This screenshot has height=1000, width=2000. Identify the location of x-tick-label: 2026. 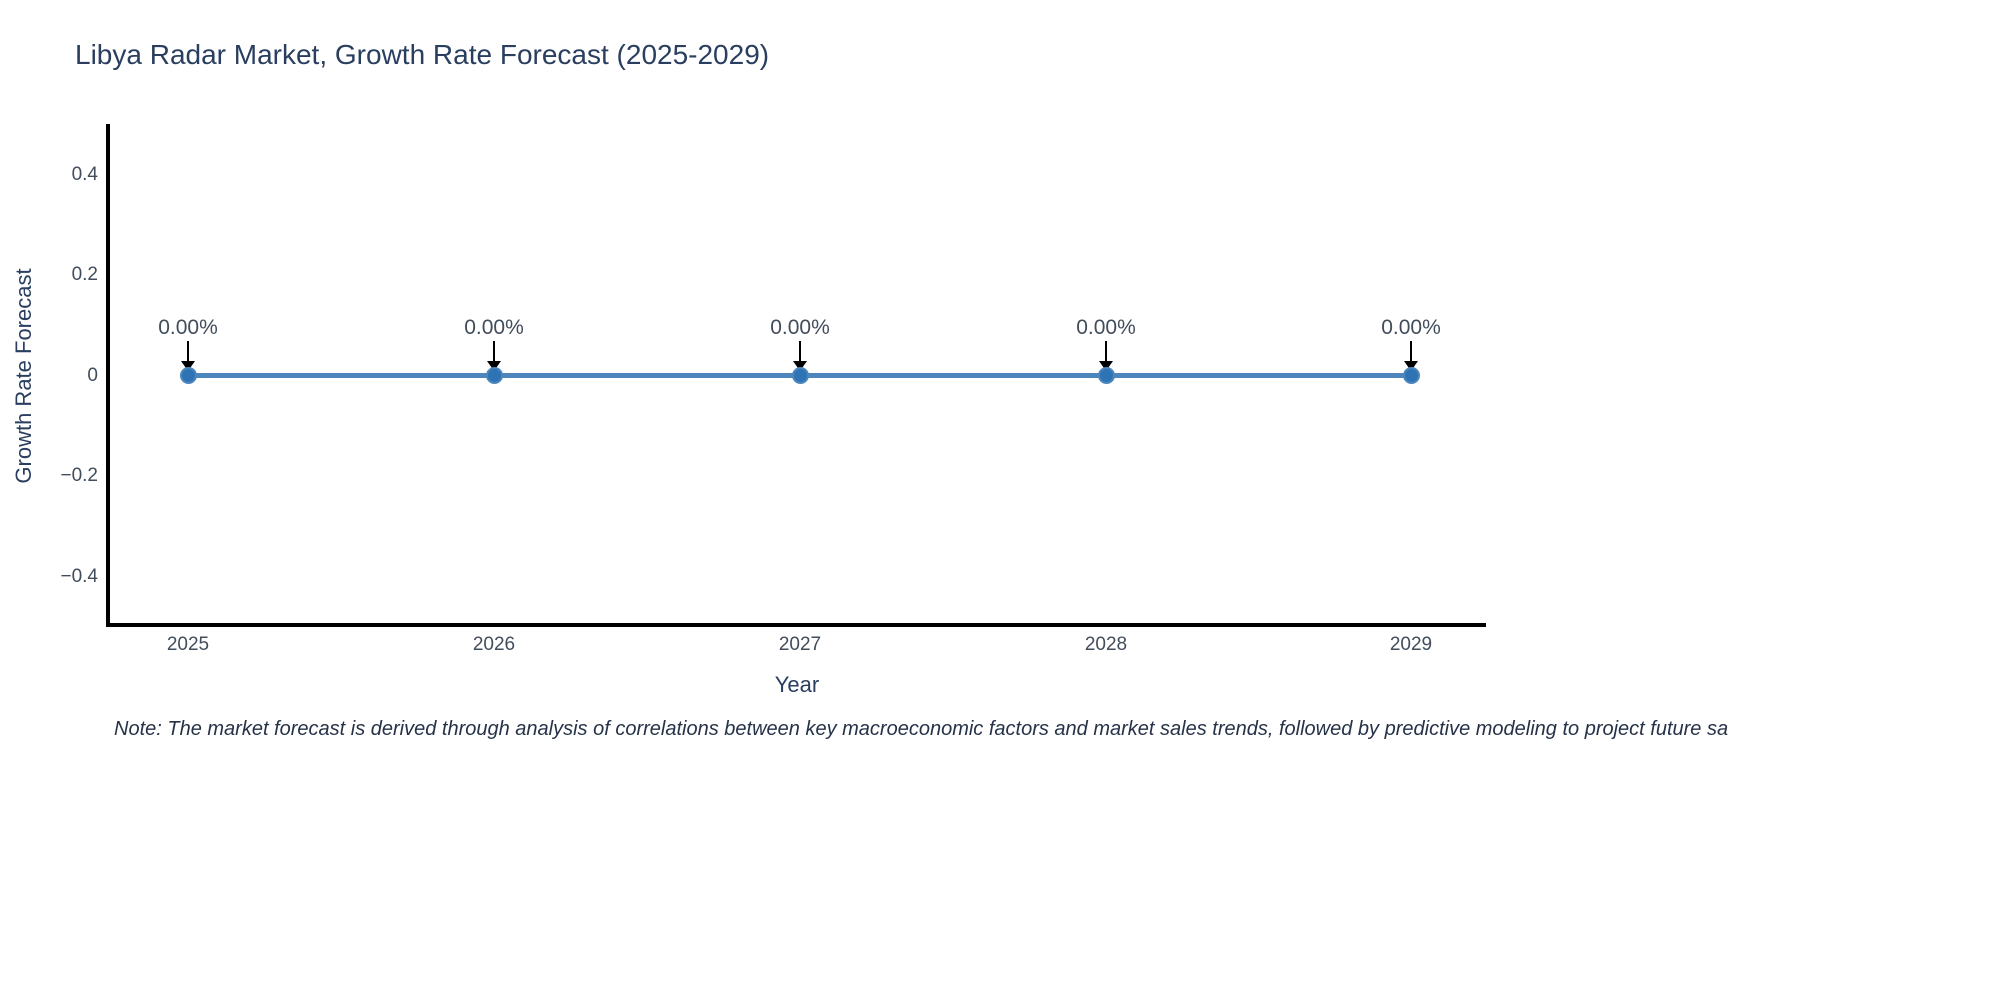
(494, 644).